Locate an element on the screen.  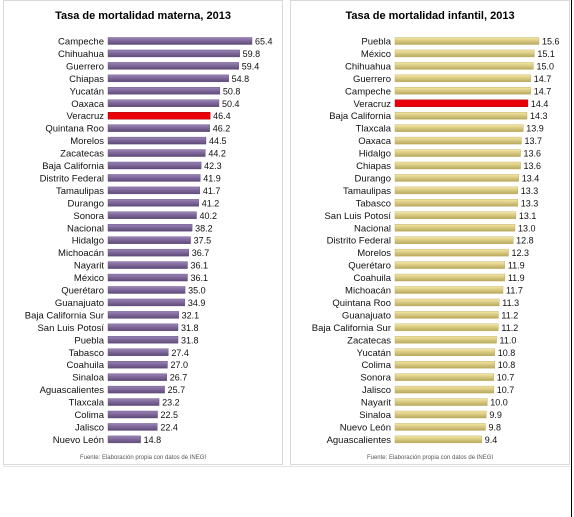
value-label: 34.9 is located at coordinates (197, 303).